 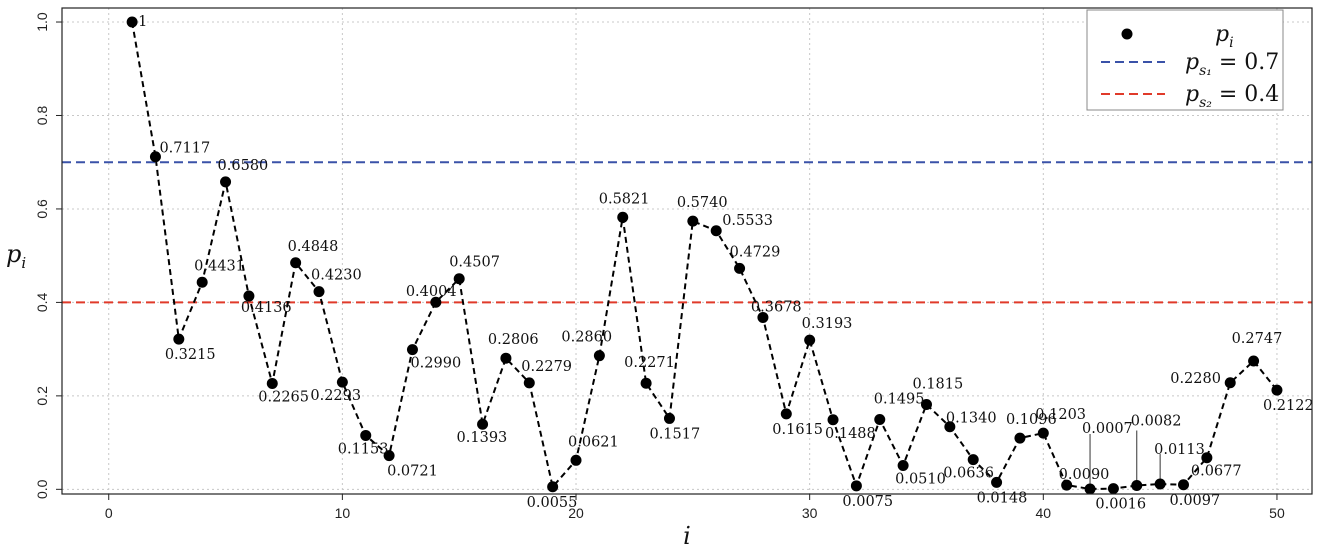 What do you see at coordinates (184, 149) in the screenshot?
I see `data-label: 0.7117` at bounding box center [184, 149].